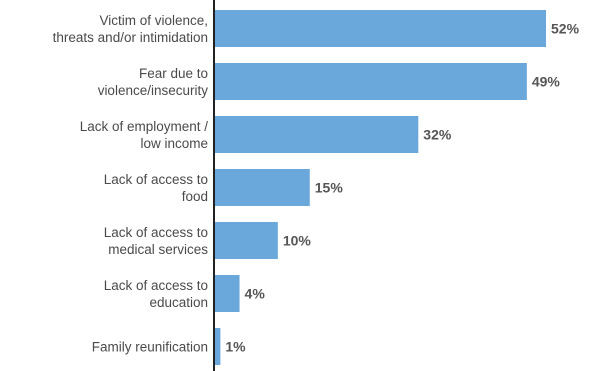 The image size is (592, 371). I want to click on value-label-5: 4%, so click(255, 294).